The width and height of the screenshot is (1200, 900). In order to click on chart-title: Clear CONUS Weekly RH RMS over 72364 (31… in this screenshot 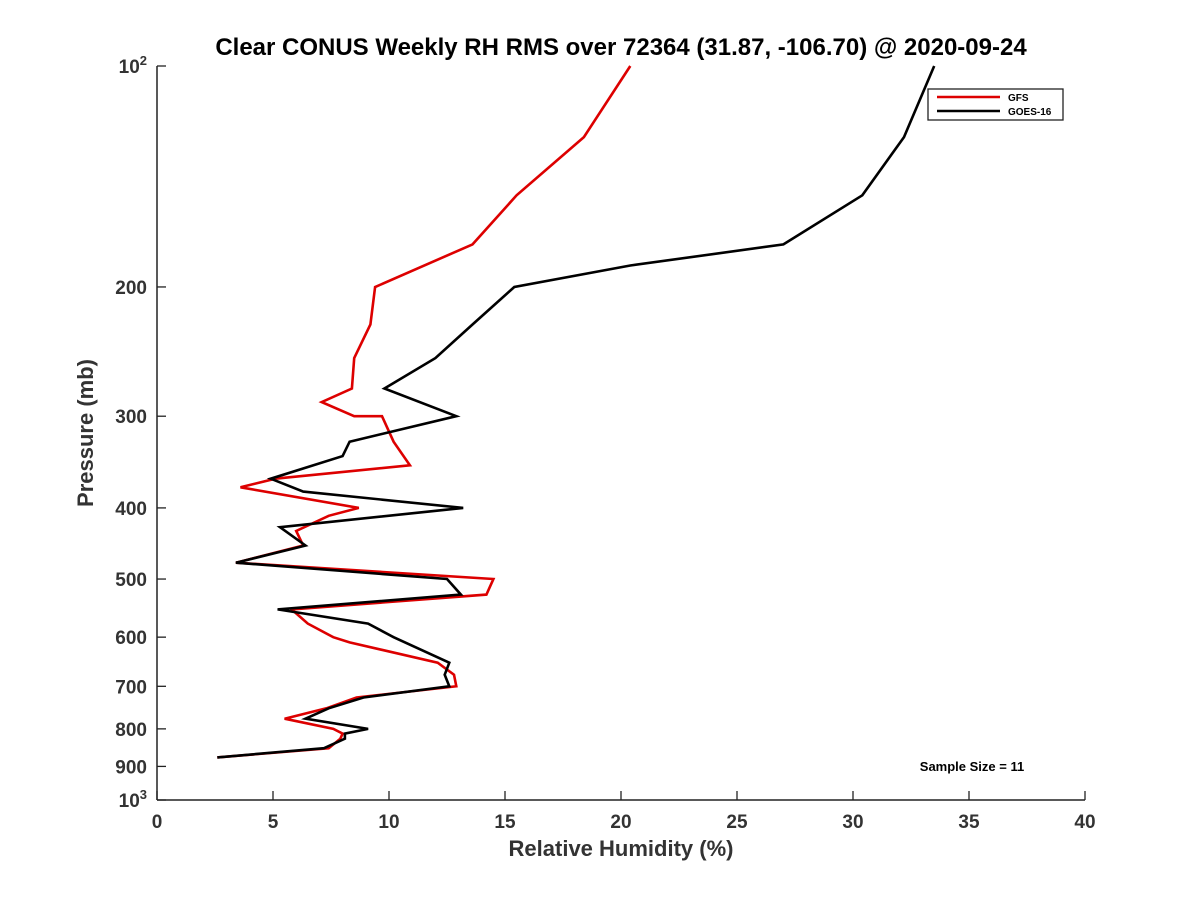, I will do `click(621, 47)`.